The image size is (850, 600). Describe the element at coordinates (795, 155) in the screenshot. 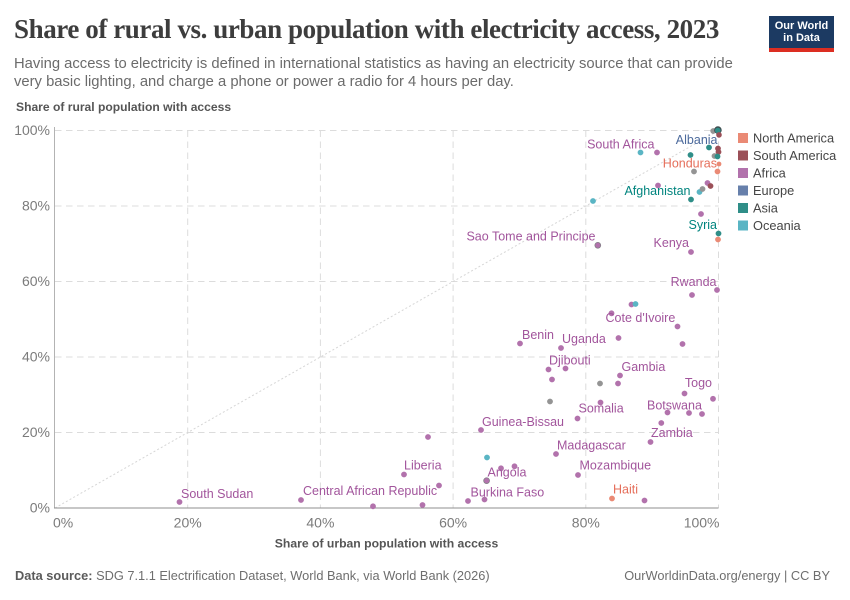

I see `svg-text: South America` at that location.